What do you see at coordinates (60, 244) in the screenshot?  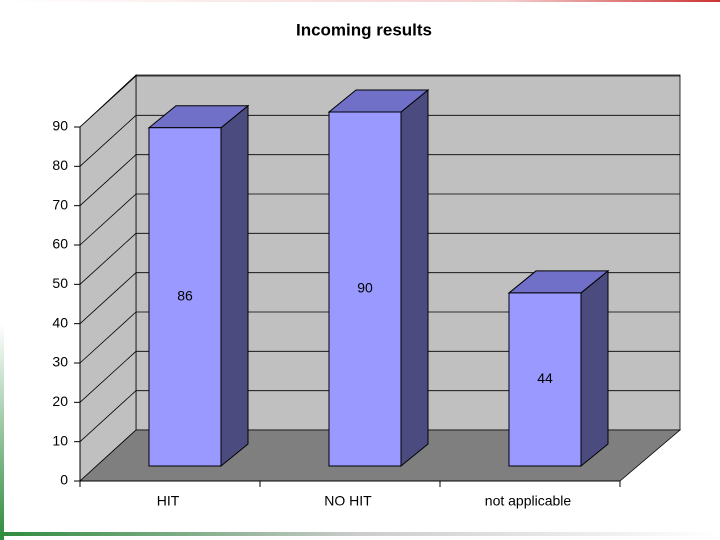 I see `y-tick-label: 60` at bounding box center [60, 244].